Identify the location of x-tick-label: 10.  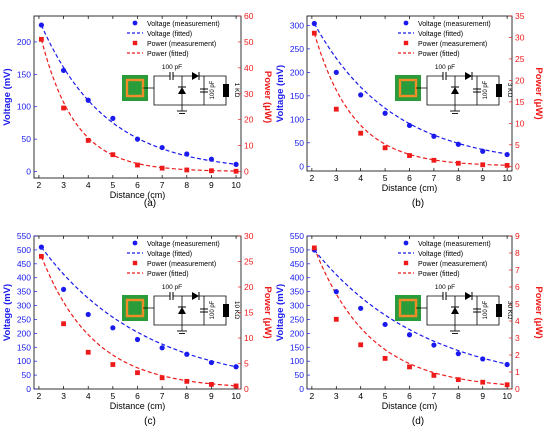
(507, 396).